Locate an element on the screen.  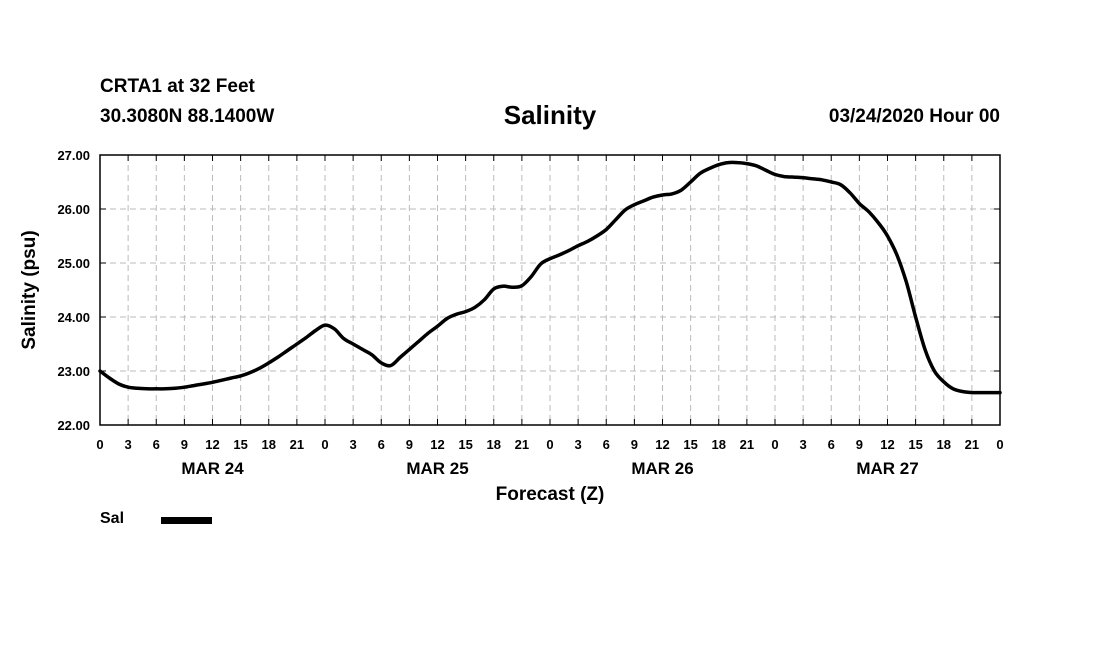
y-tick-label: 26.00 is located at coordinates (73, 209).